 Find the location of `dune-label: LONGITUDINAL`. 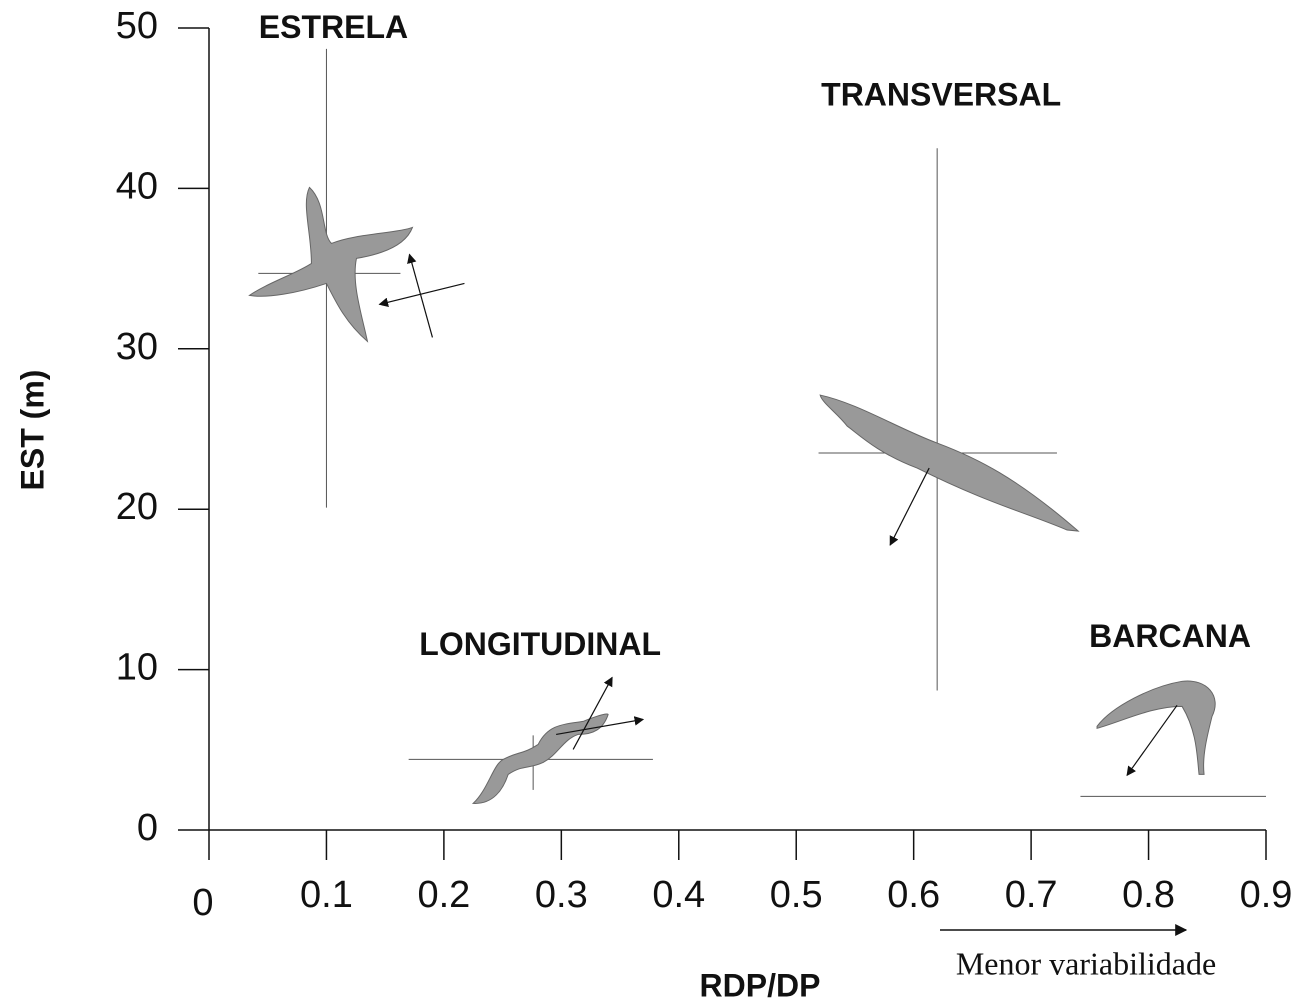

dune-label: LONGITUDINAL is located at coordinates (540, 644).